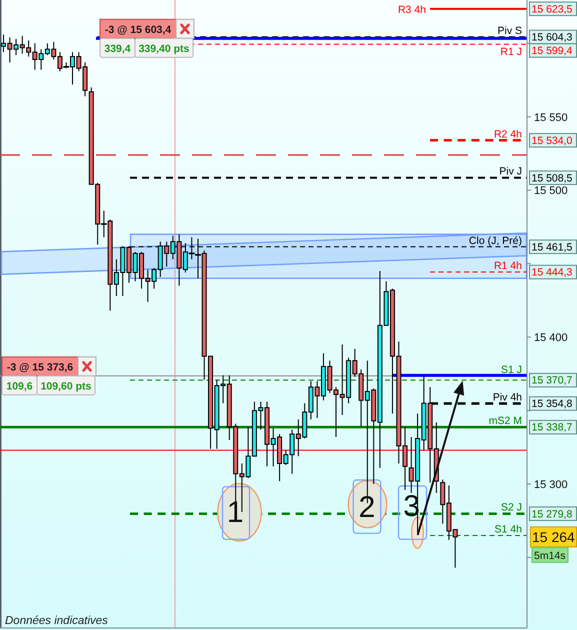 The image size is (577, 630). I want to click on ref-line-label: R1 J, so click(511, 52).